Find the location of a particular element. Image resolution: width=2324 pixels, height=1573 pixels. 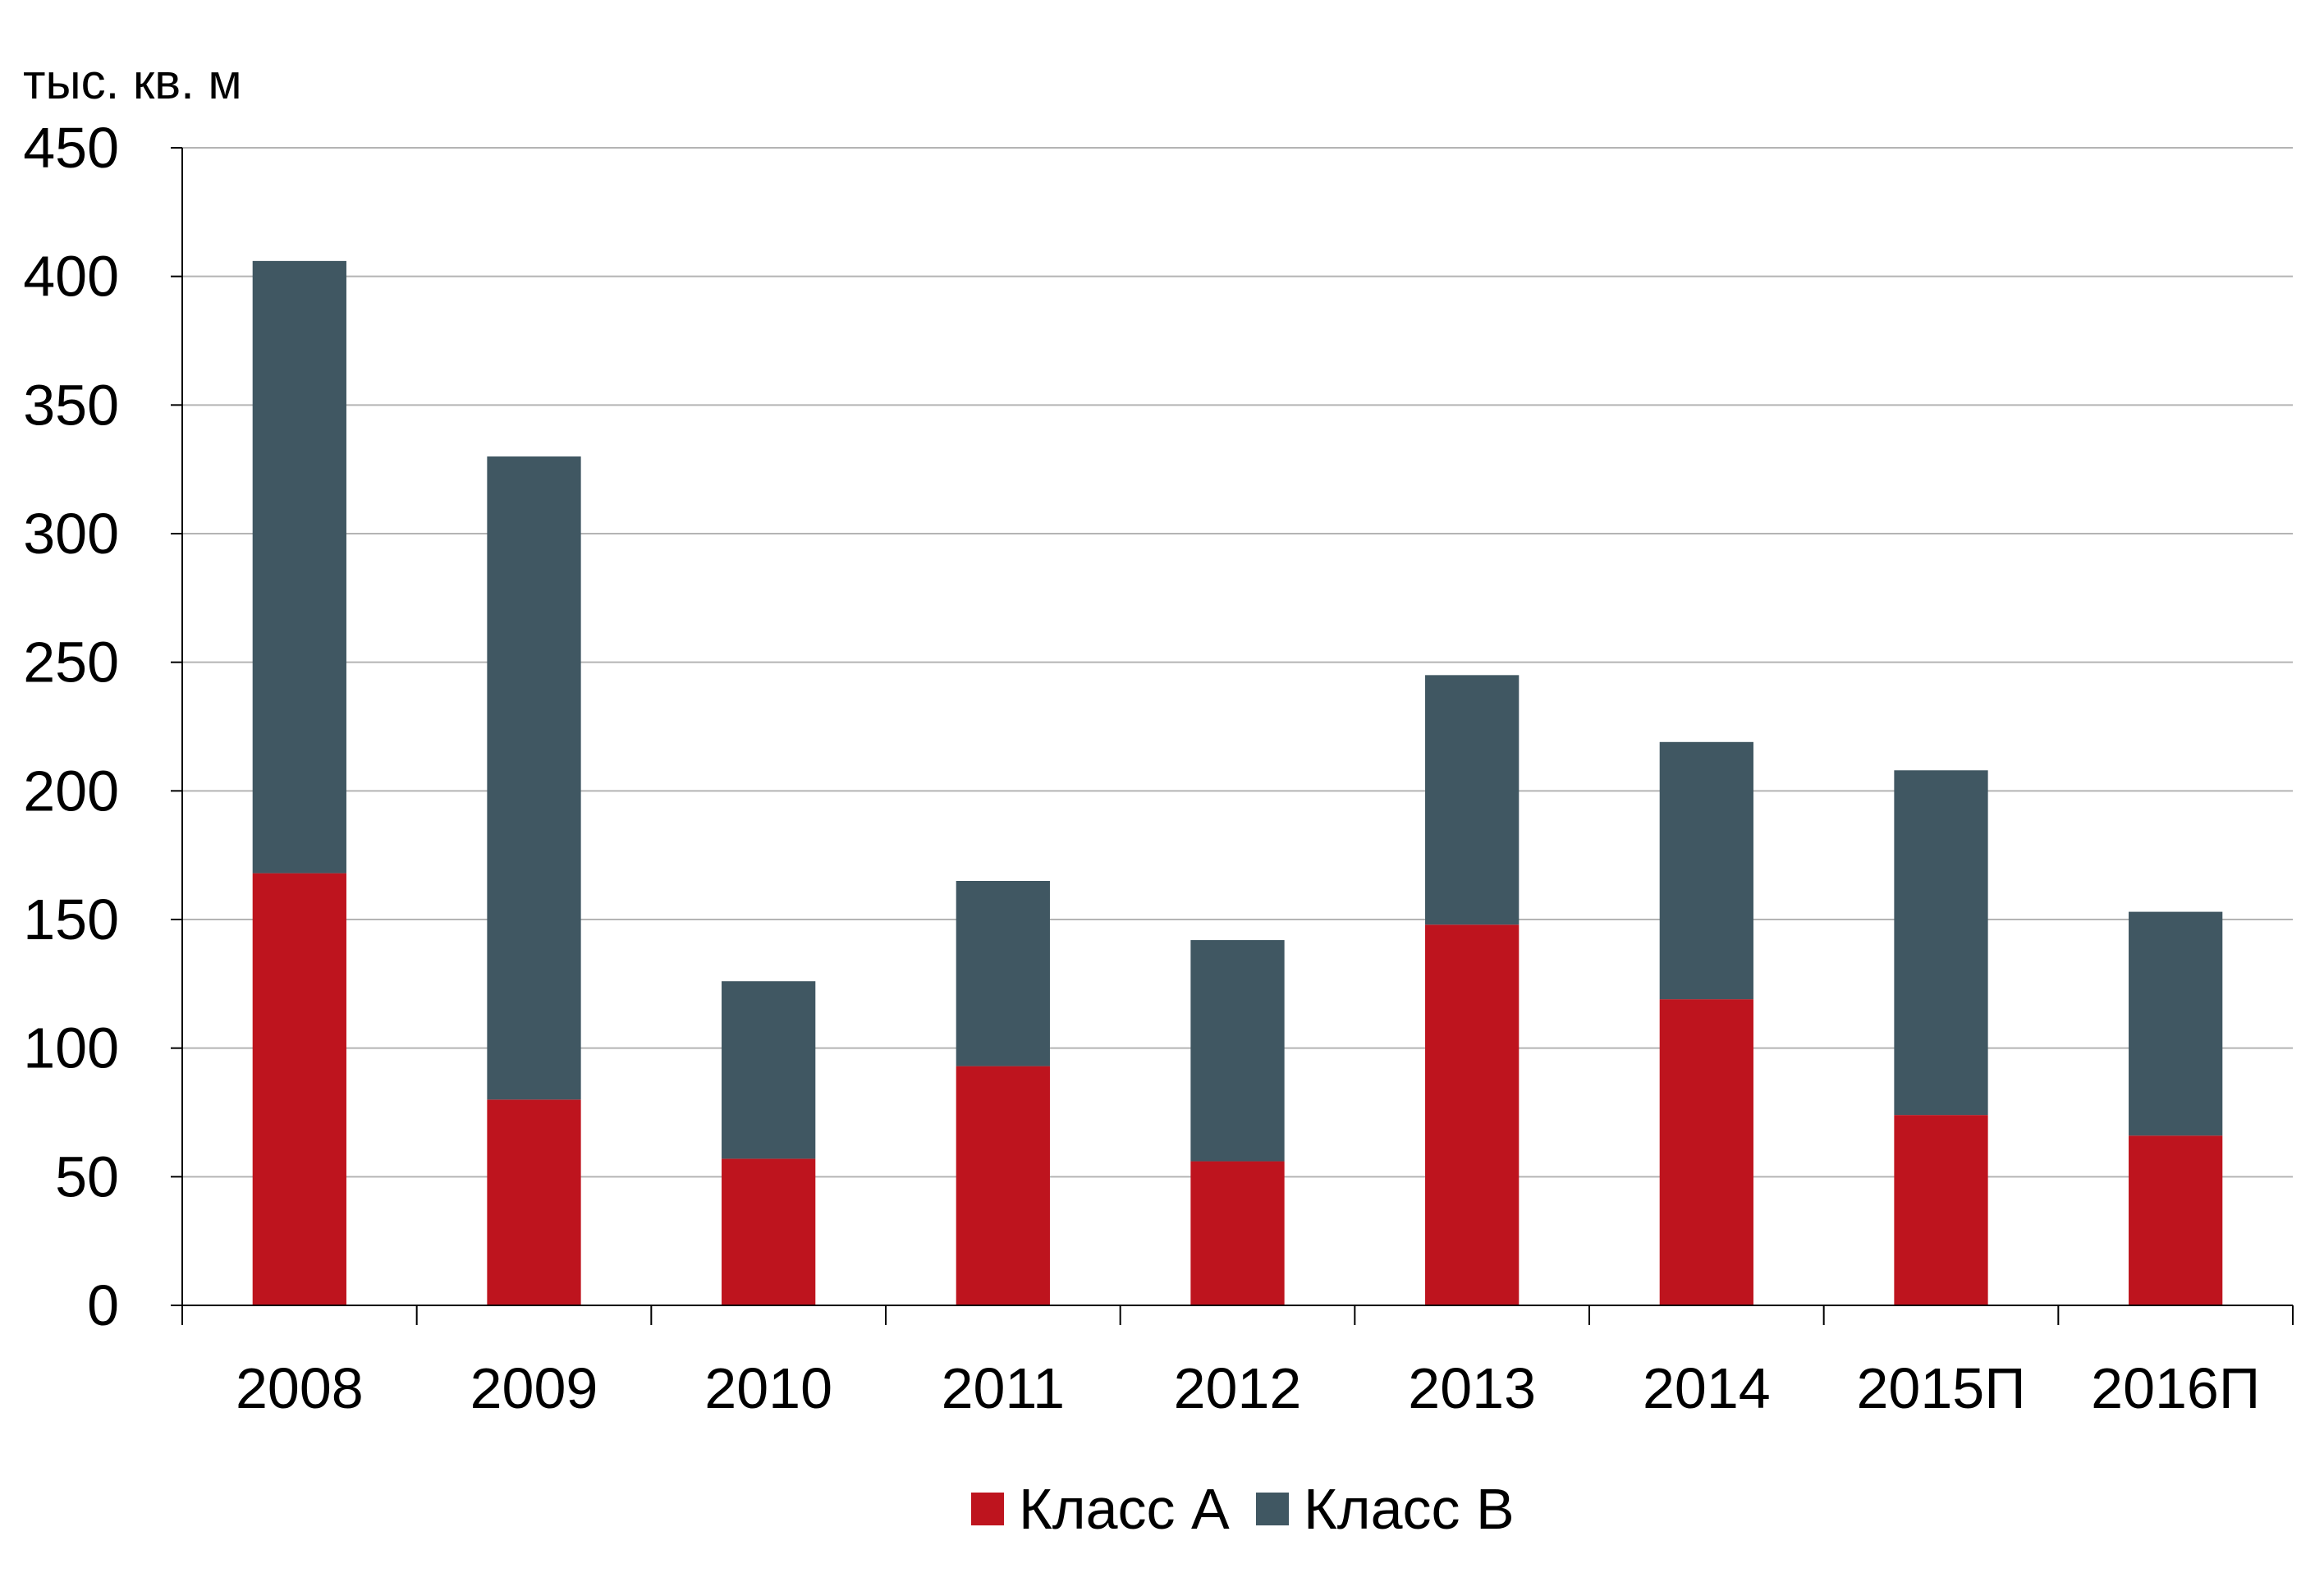

y-tick-label: 0 is located at coordinates (103, 1305).